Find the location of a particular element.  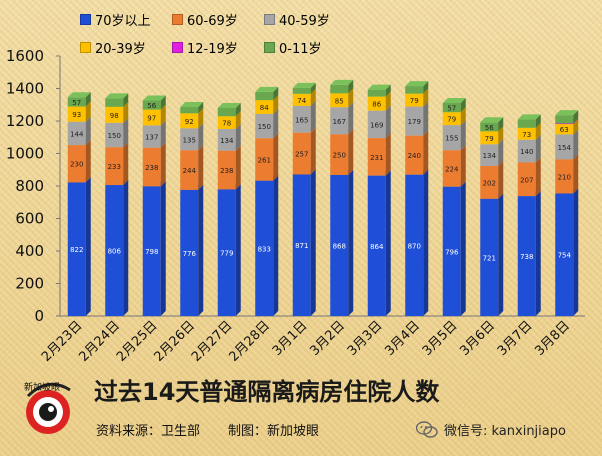

bar-value-label: 754 is located at coordinates (565, 256).